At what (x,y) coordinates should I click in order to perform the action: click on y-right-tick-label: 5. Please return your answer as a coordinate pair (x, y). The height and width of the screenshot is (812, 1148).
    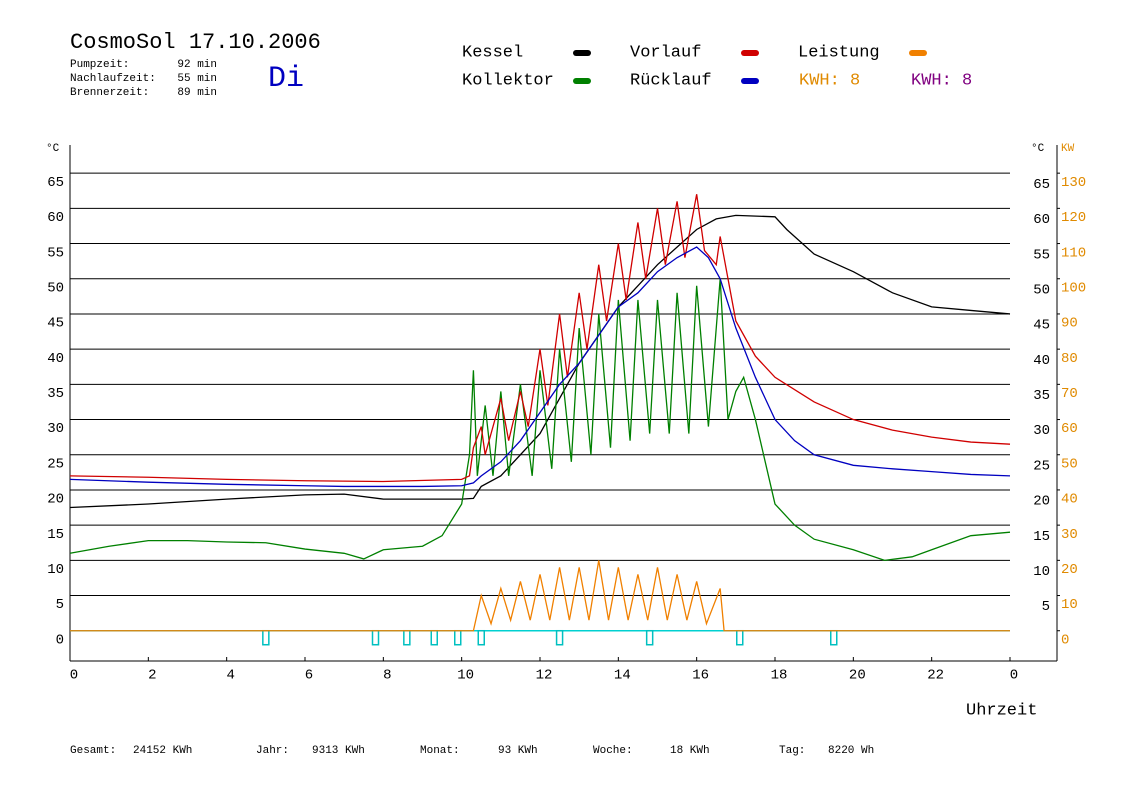
    Looking at the image, I should click on (1046, 607).